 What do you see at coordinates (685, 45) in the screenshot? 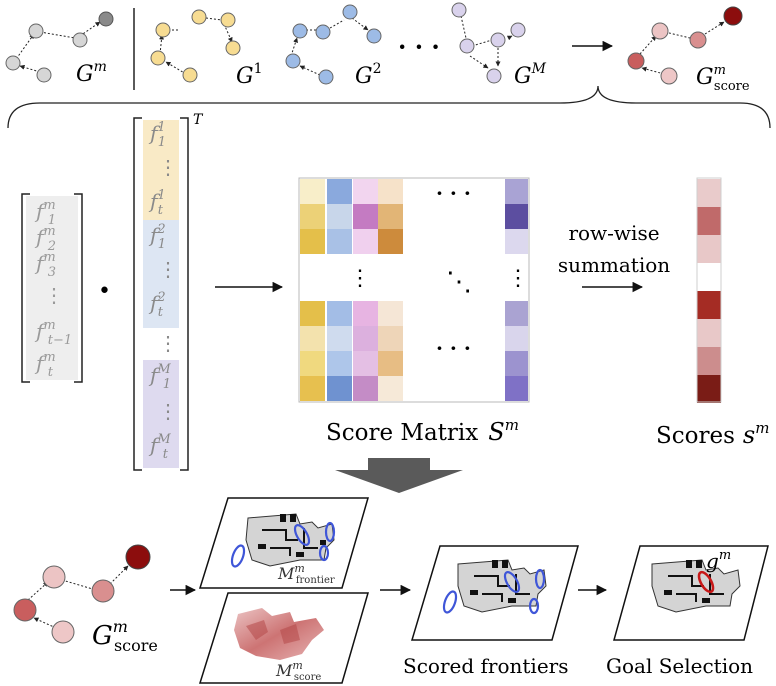
I see `graph-gscore-top` at bounding box center [685, 45].